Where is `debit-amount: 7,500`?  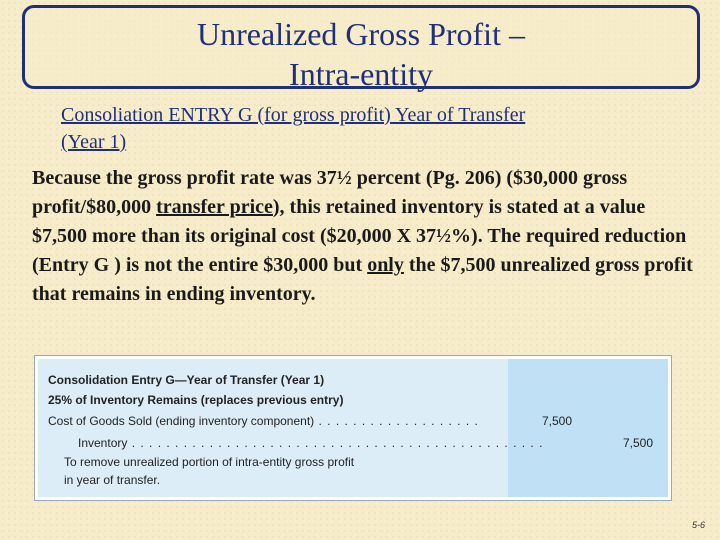
debit-amount: 7,500 is located at coordinates (557, 421).